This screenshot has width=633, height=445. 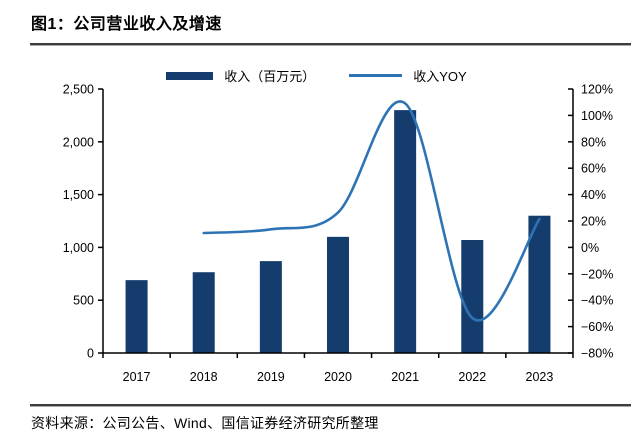 What do you see at coordinates (472, 377) in the screenshot?
I see `x-tick-label: 2022` at bounding box center [472, 377].